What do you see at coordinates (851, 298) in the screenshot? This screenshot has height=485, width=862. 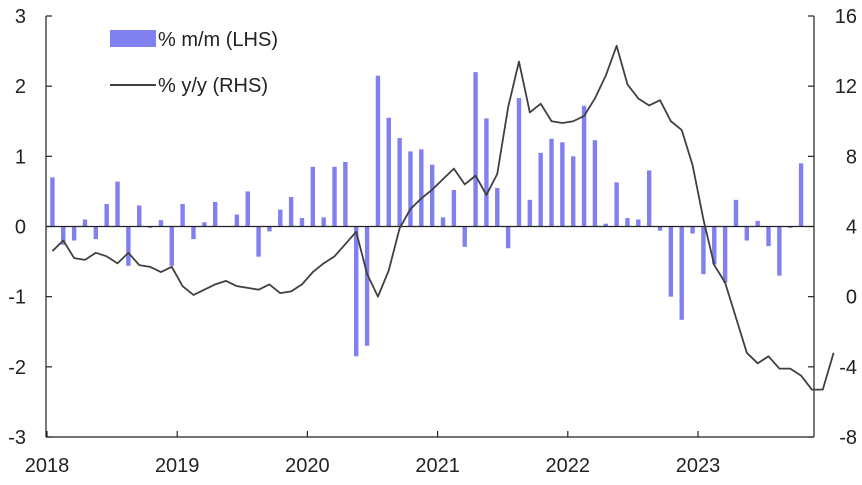 I see `y-right-tick-label: 0` at bounding box center [851, 298].